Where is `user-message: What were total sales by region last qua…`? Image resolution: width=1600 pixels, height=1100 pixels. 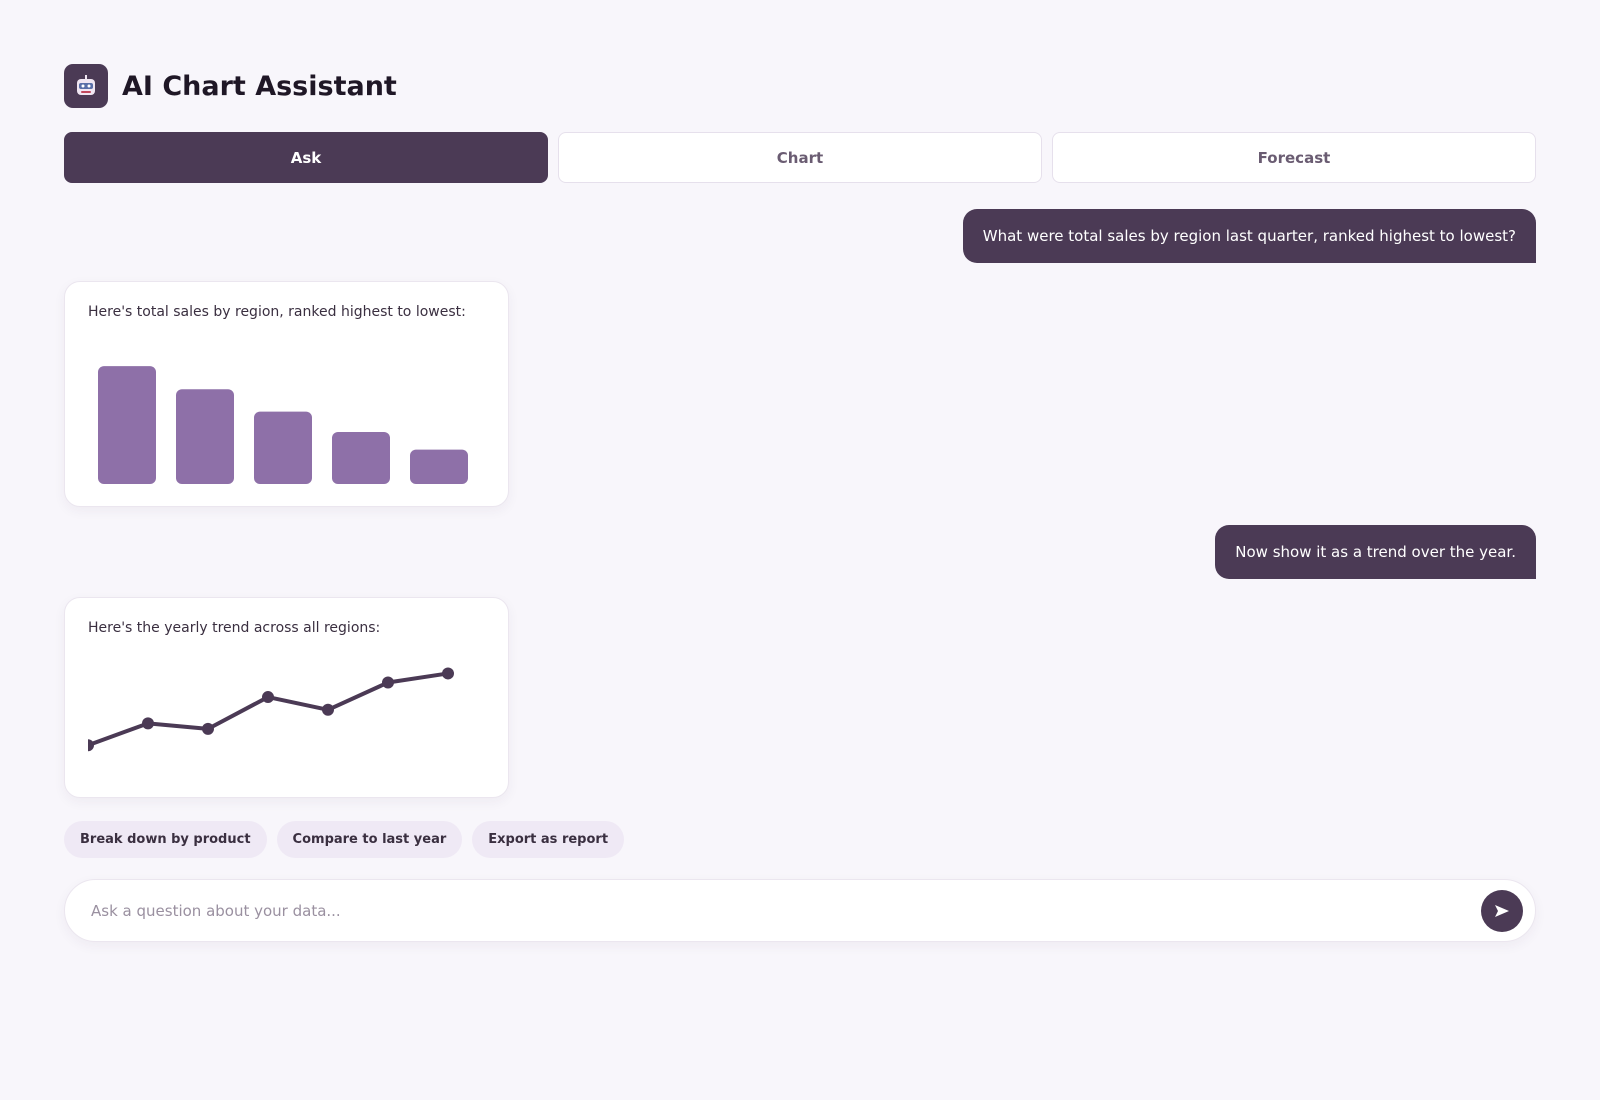
user-message: What were total sales by region last qua… is located at coordinates (1249, 236).